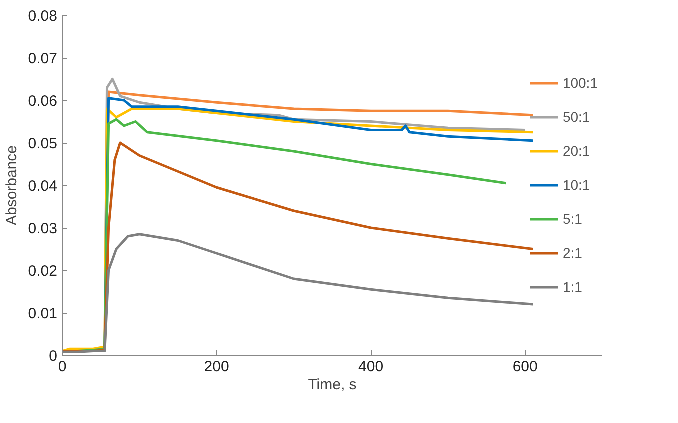  What do you see at coordinates (580, 83) in the screenshot?
I see `legend-label: 100:1` at bounding box center [580, 83].